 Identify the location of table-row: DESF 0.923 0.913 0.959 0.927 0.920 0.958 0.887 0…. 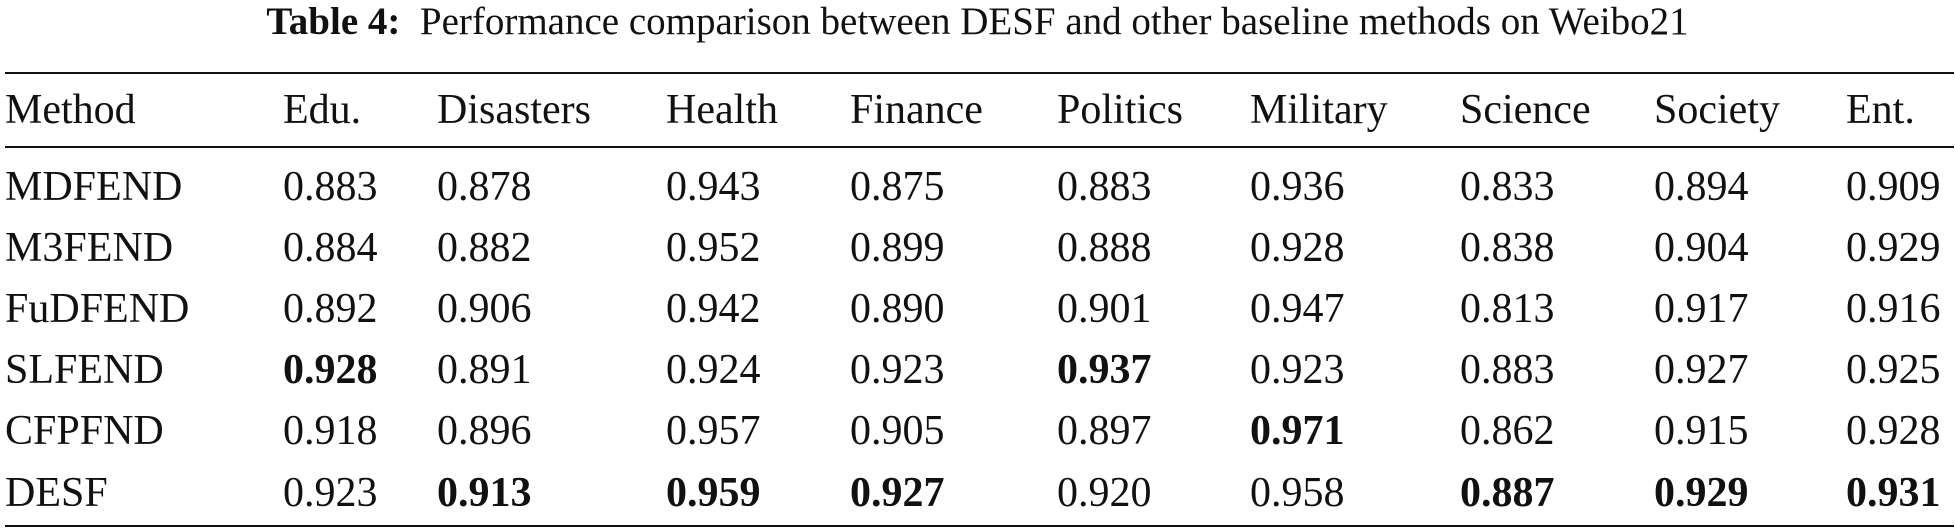
(979, 493).